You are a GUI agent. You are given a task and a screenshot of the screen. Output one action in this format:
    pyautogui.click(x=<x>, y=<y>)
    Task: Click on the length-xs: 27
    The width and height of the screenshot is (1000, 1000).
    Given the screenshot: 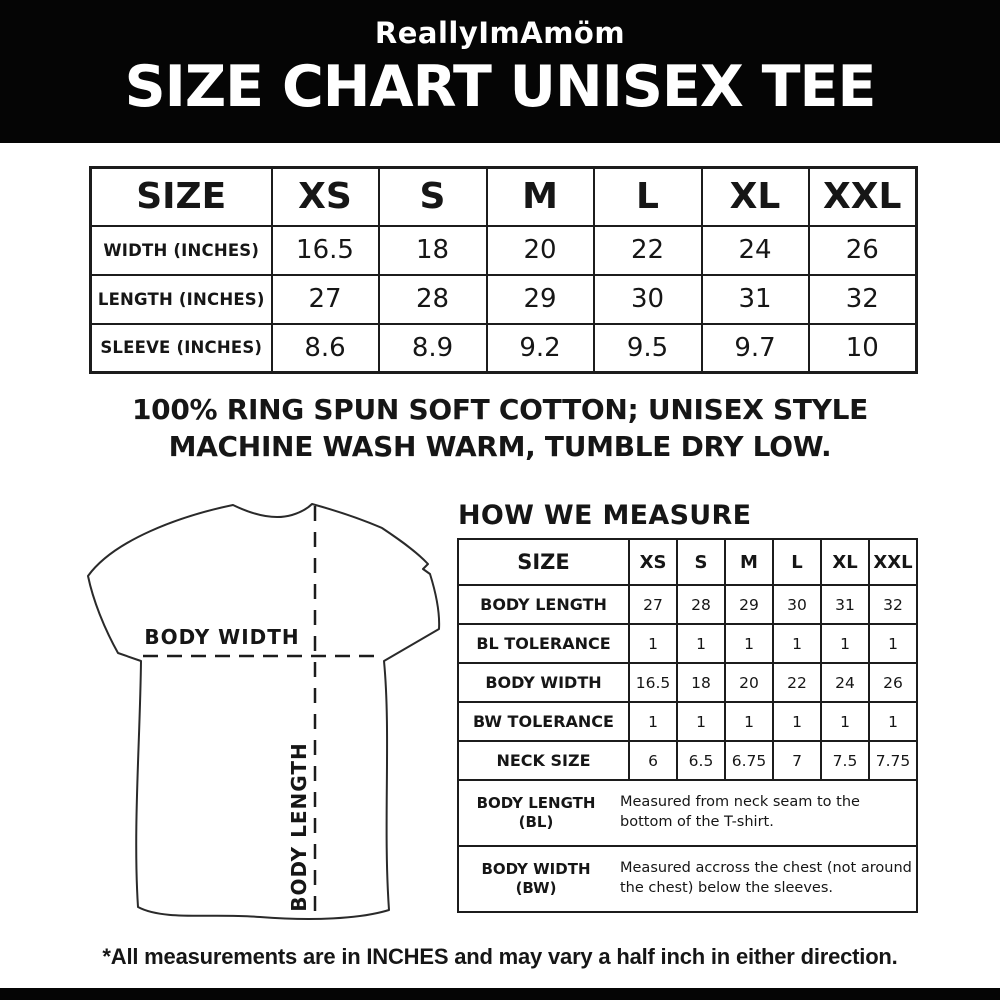 What is the action you would take?
    pyautogui.click(x=325, y=299)
    